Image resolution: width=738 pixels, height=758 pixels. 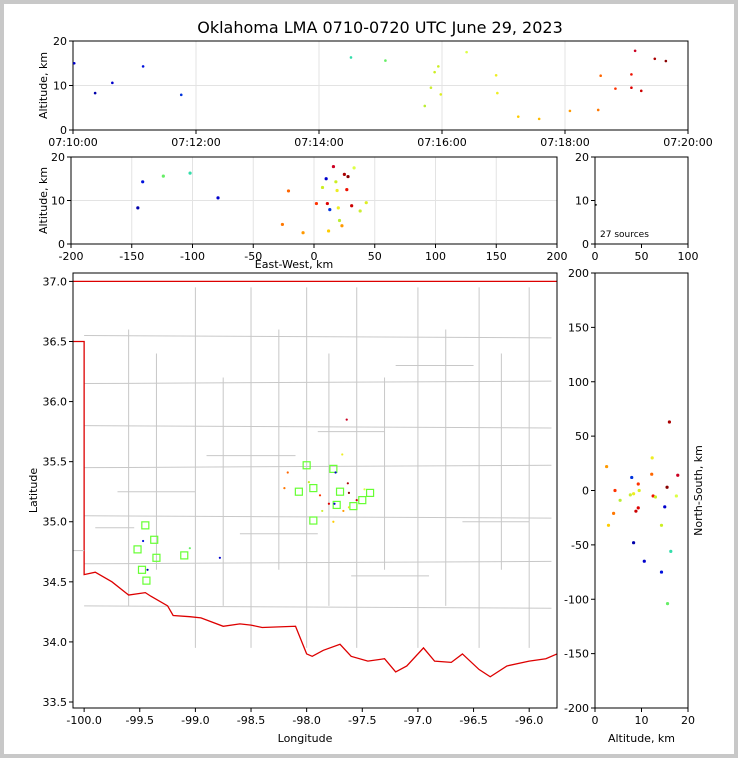 What do you see at coordinates (192, 256) in the screenshot?
I see `x-tick-label: -100` at bounding box center [192, 256].